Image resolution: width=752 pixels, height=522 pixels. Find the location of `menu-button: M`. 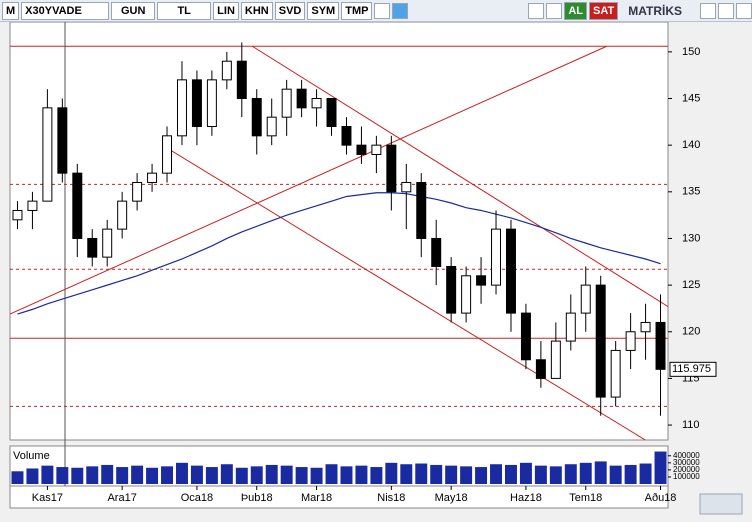

menu-button: M is located at coordinates (11, 10).